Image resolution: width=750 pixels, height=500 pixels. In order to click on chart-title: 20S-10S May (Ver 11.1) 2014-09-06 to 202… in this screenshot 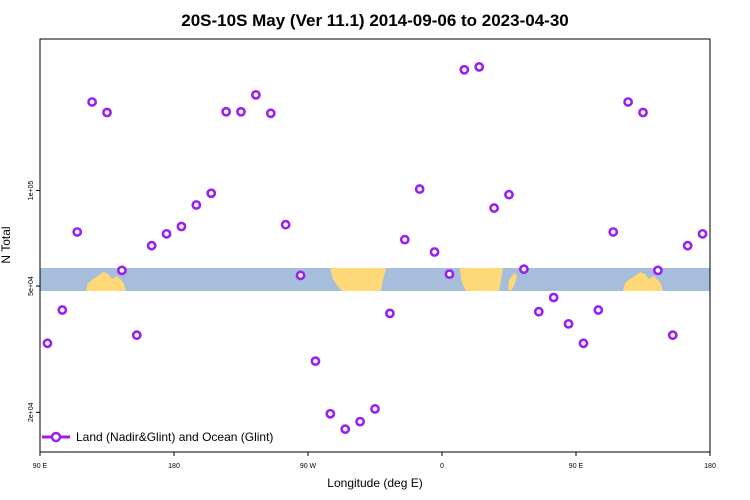, I will do `click(374, 20)`.